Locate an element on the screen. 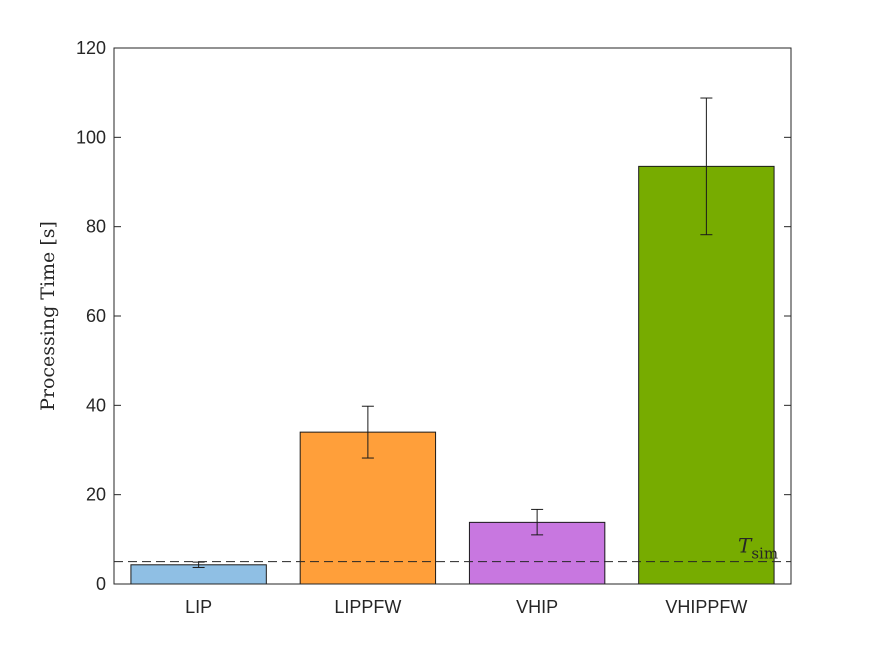 Image resolution: width=875 pixels, height=656 pixels. y-tick-label: 20 is located at coordinates (96, 495).